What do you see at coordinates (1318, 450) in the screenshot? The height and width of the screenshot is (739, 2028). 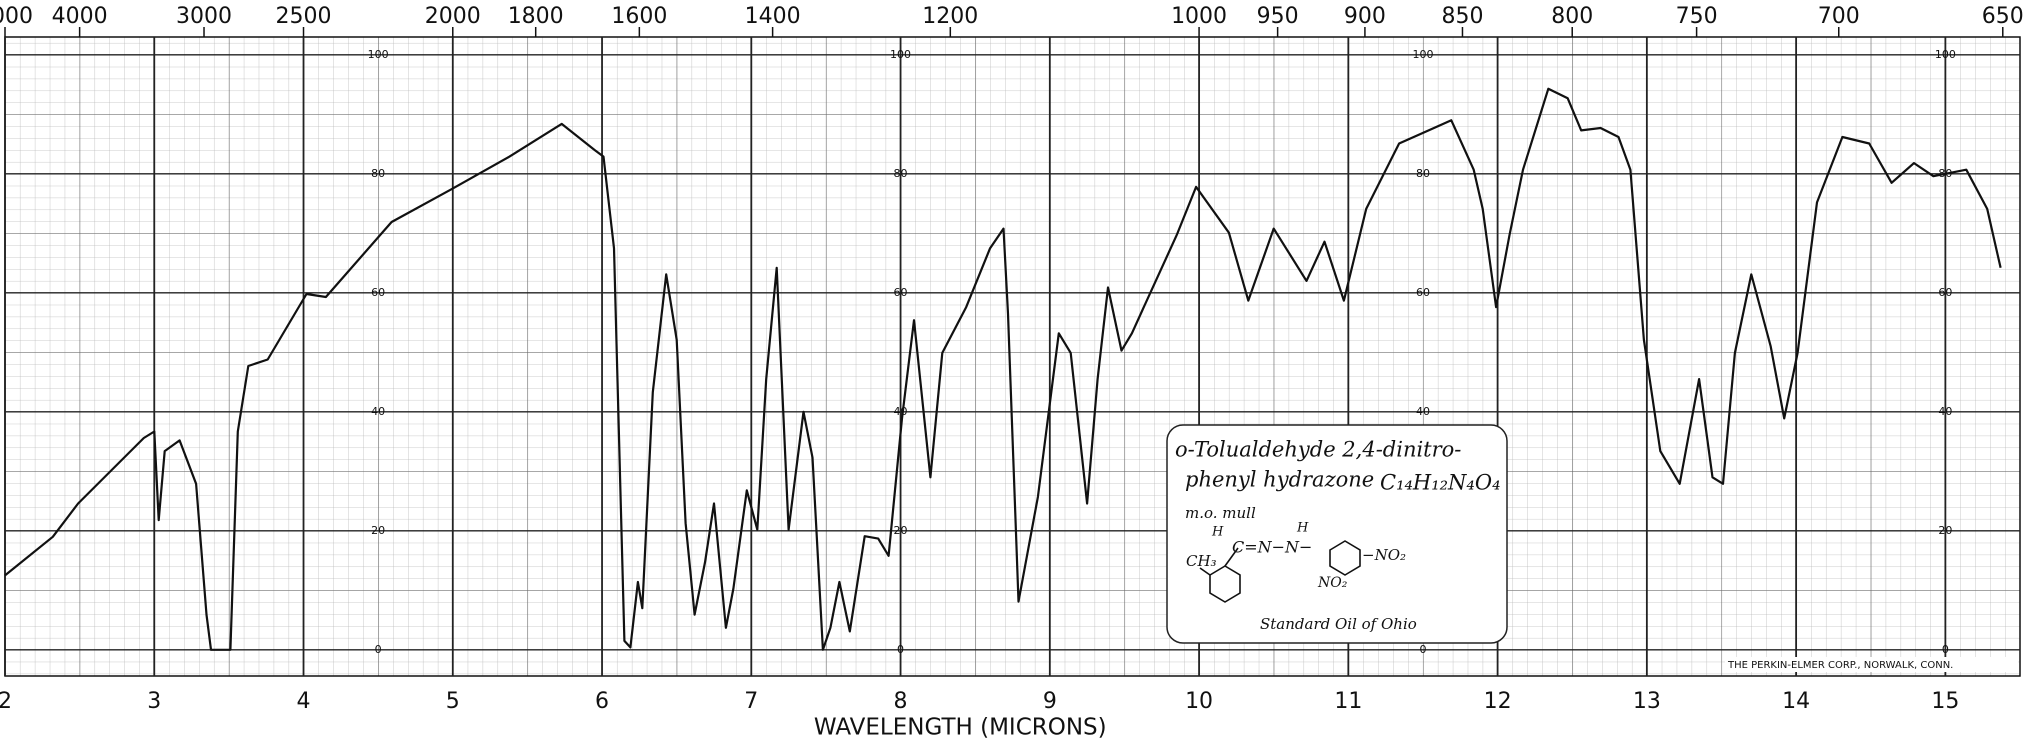 I see `compound-name: o-Tolualdehyde 2,4-dinitro-` at bounding box center [1318, 450].